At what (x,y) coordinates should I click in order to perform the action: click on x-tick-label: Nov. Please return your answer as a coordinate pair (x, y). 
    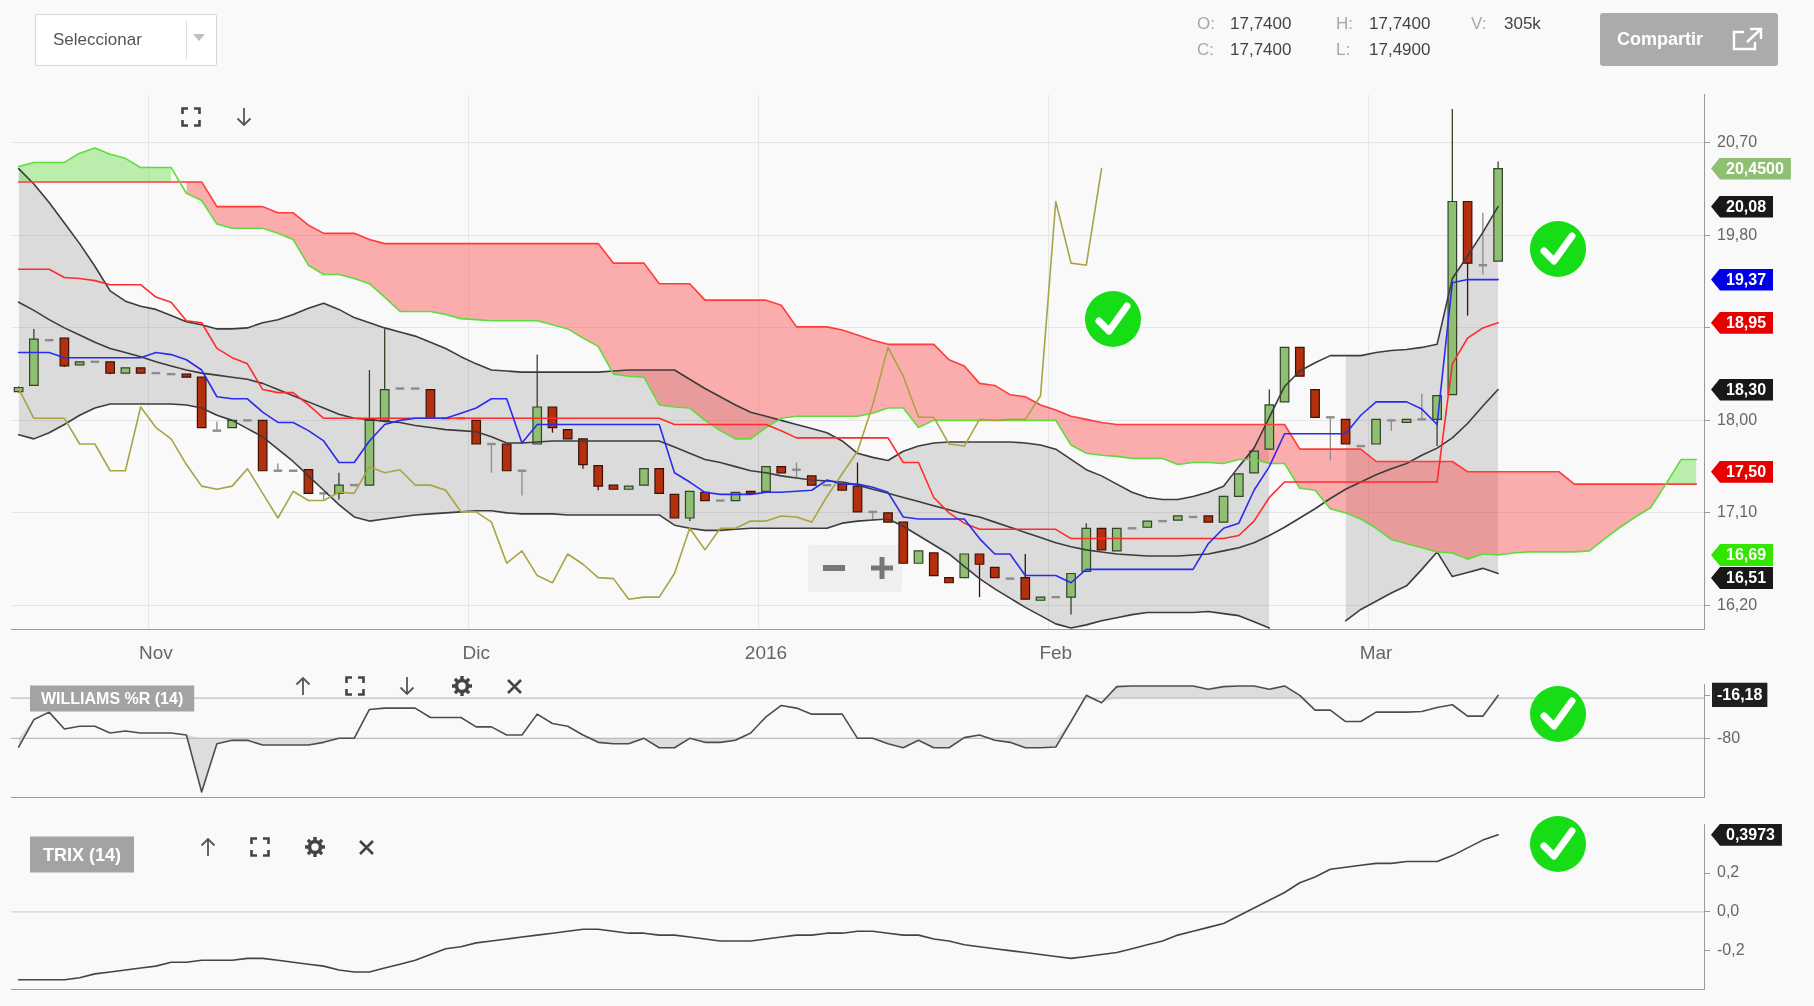
    Looking at the image, I should click on (156, 652).